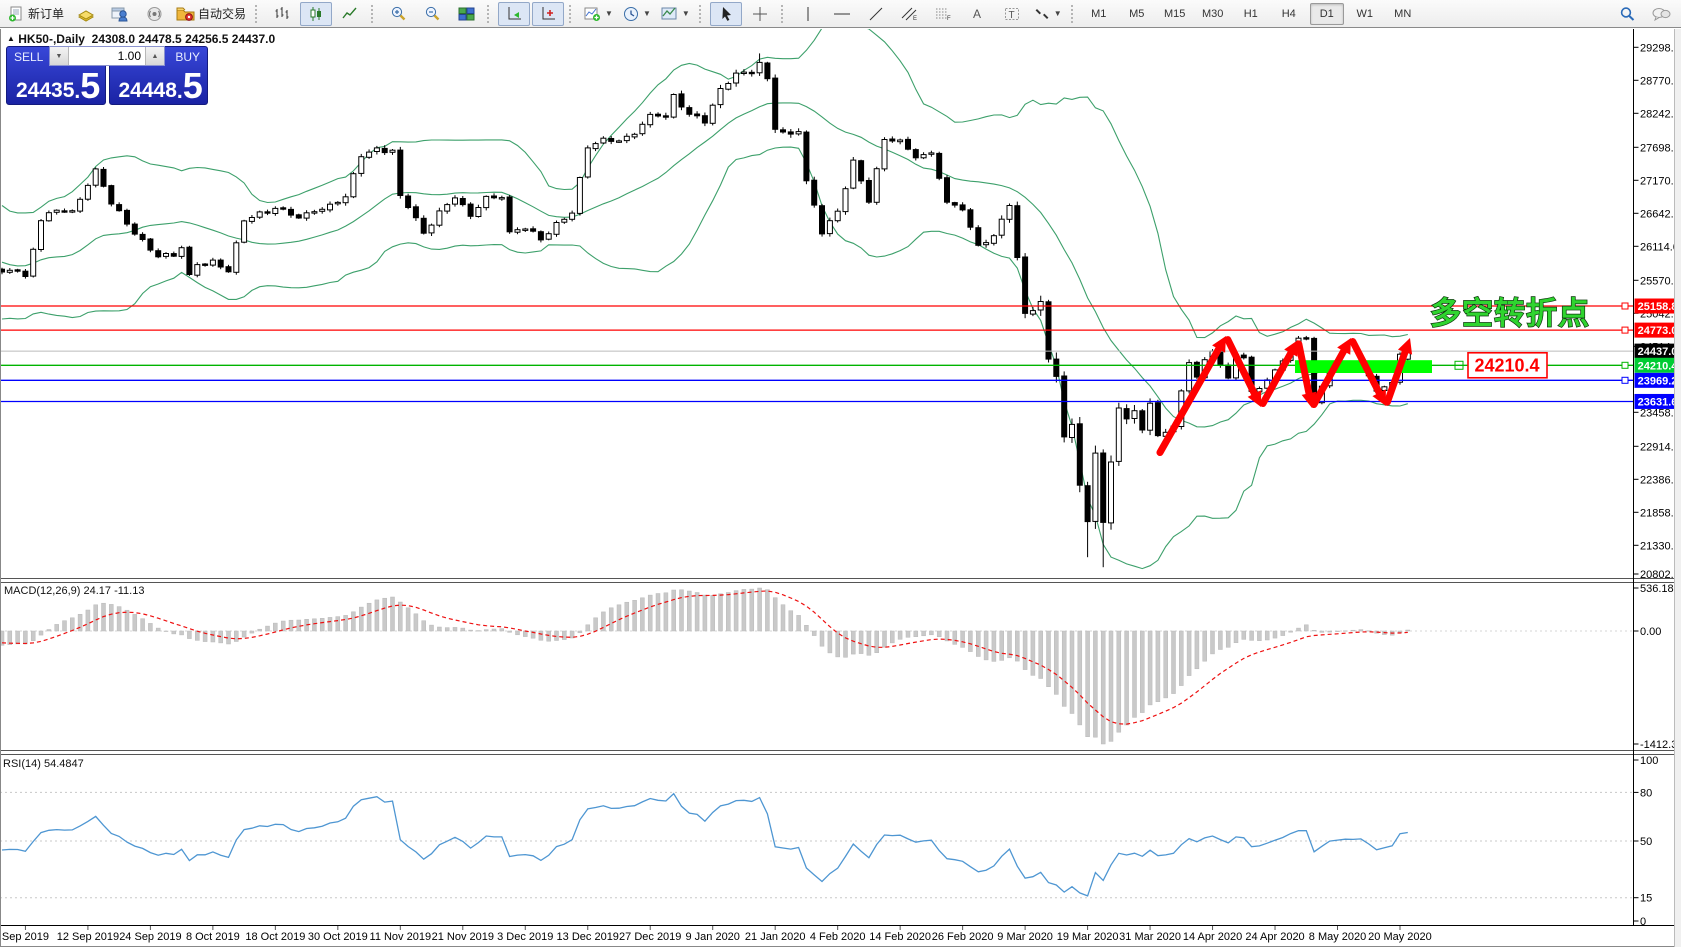  Describe the element at coordinates (704, 844) in the screenshot. I see `rsi-line` at that location.